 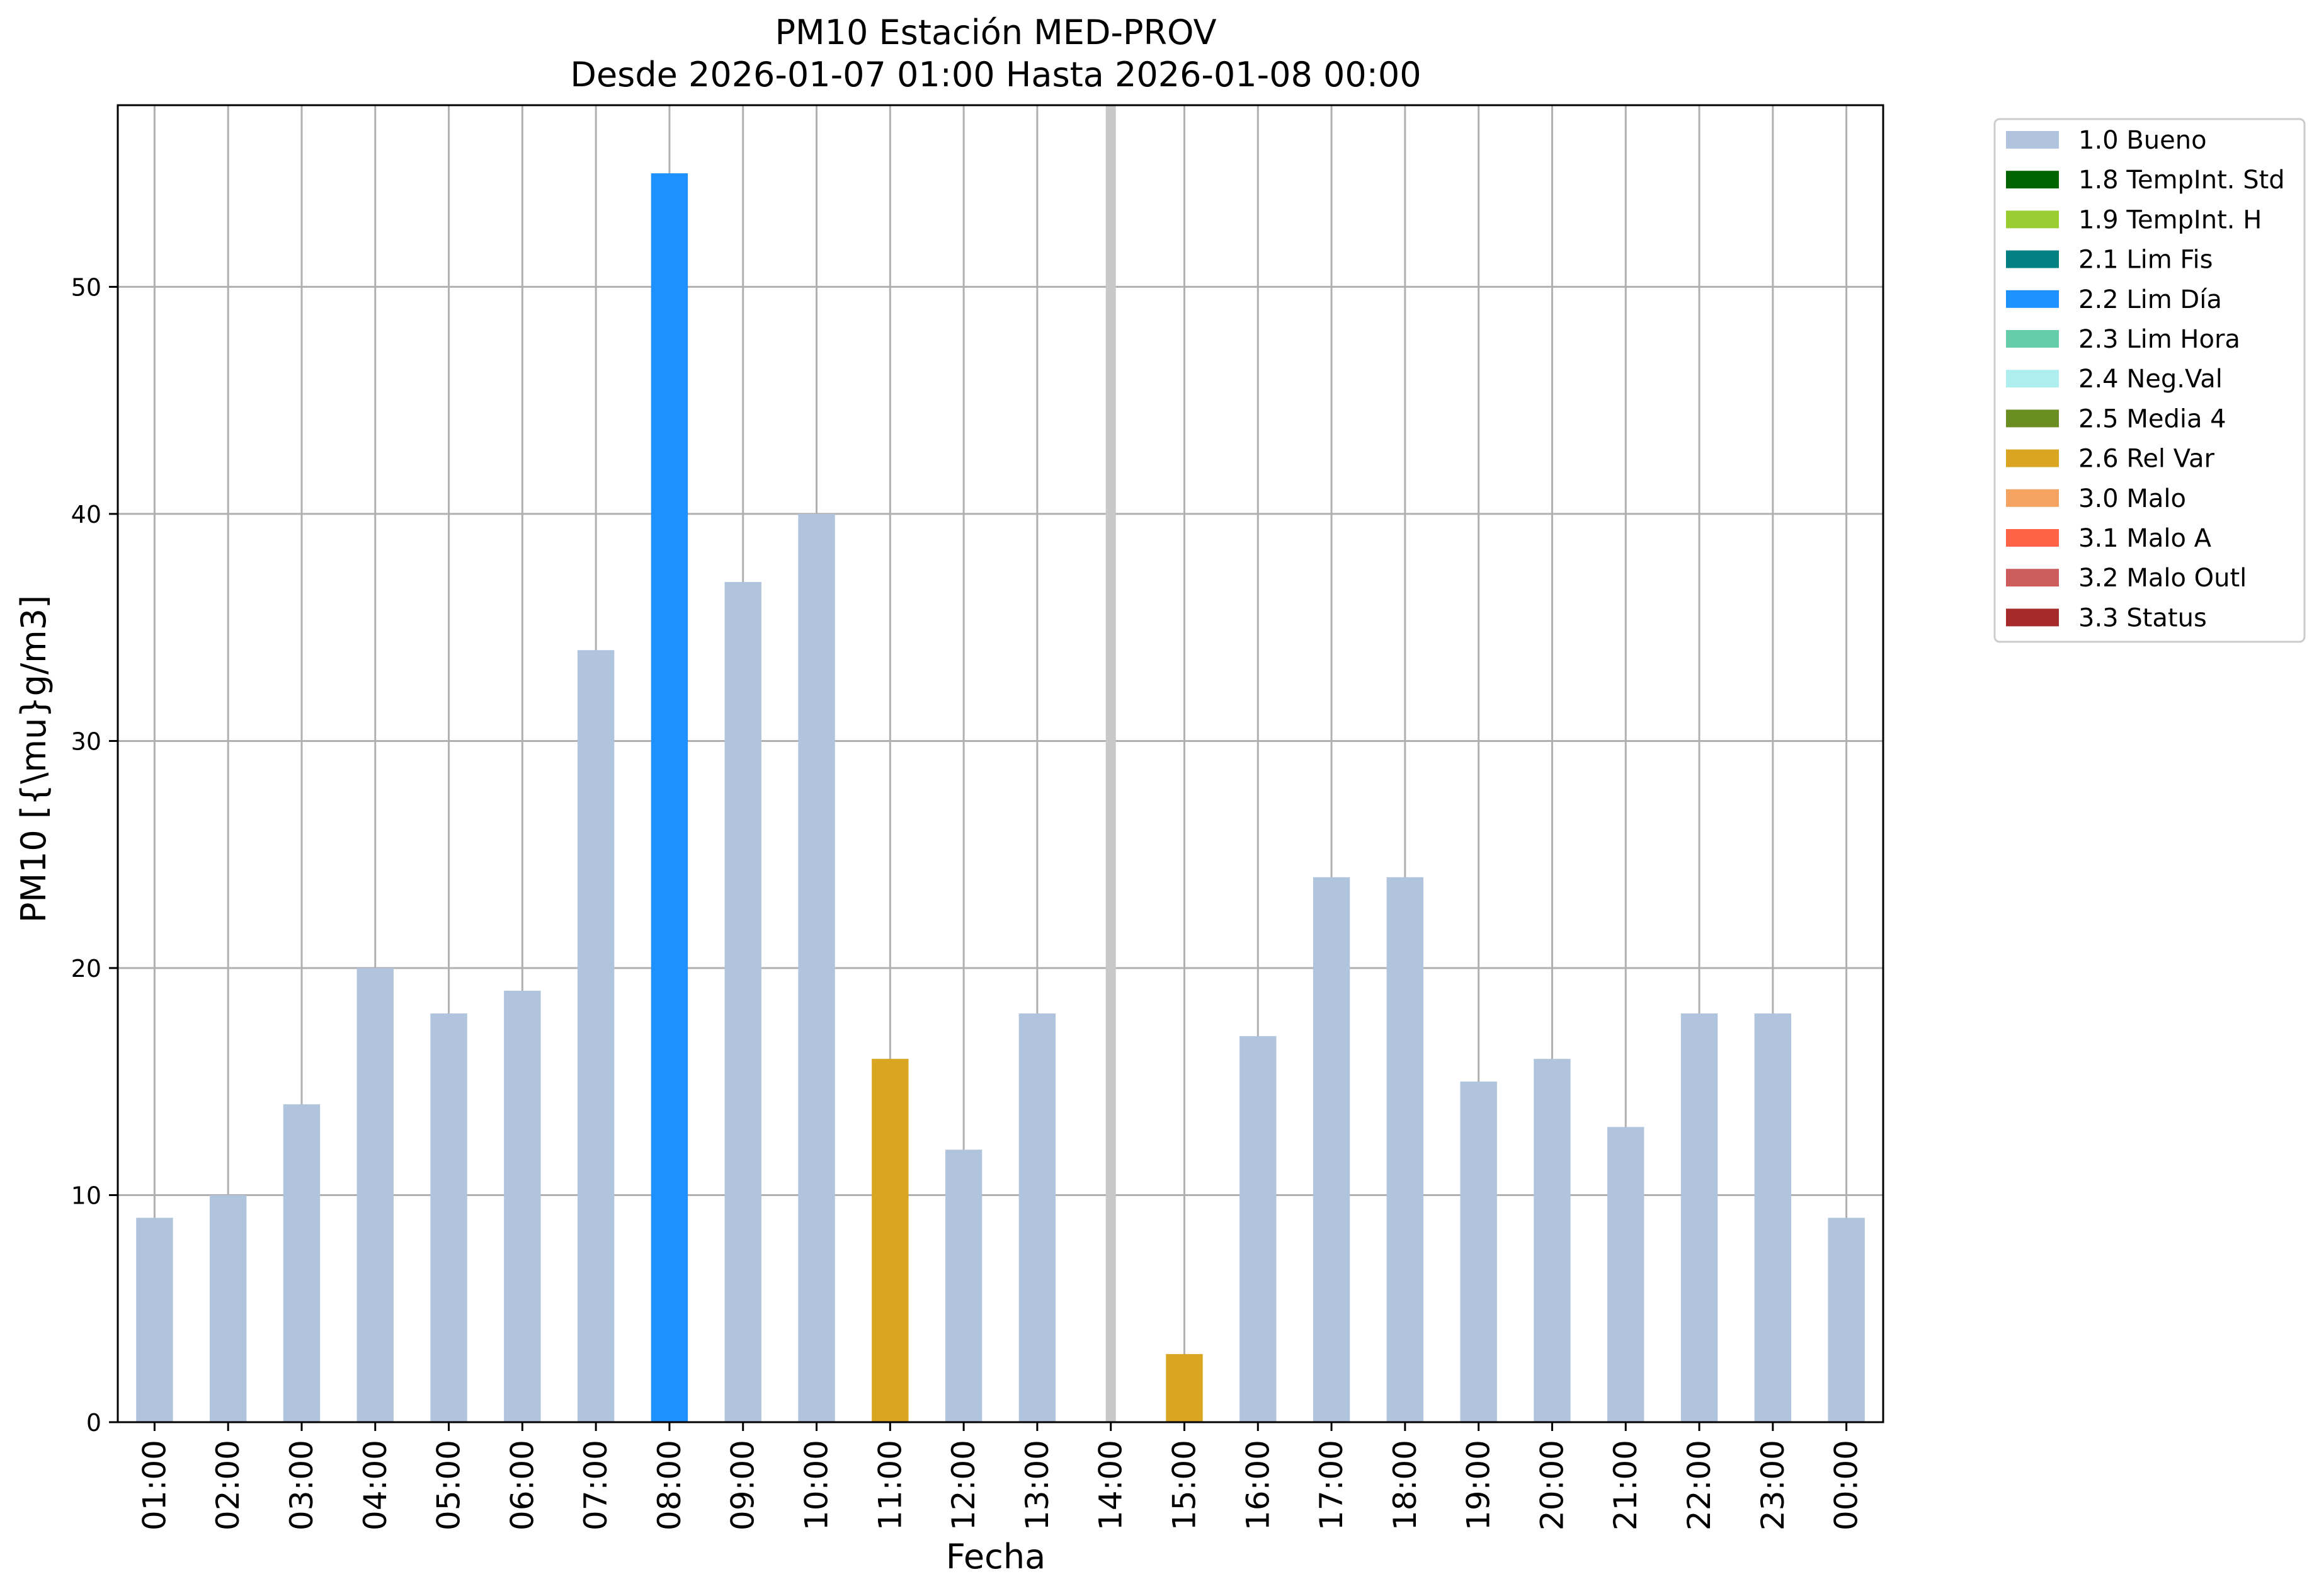 What do you see at coordinates (228, 1485) in the screenshot?
I see `x-tick-label: 02:00` at bounding box center [228, 1485].